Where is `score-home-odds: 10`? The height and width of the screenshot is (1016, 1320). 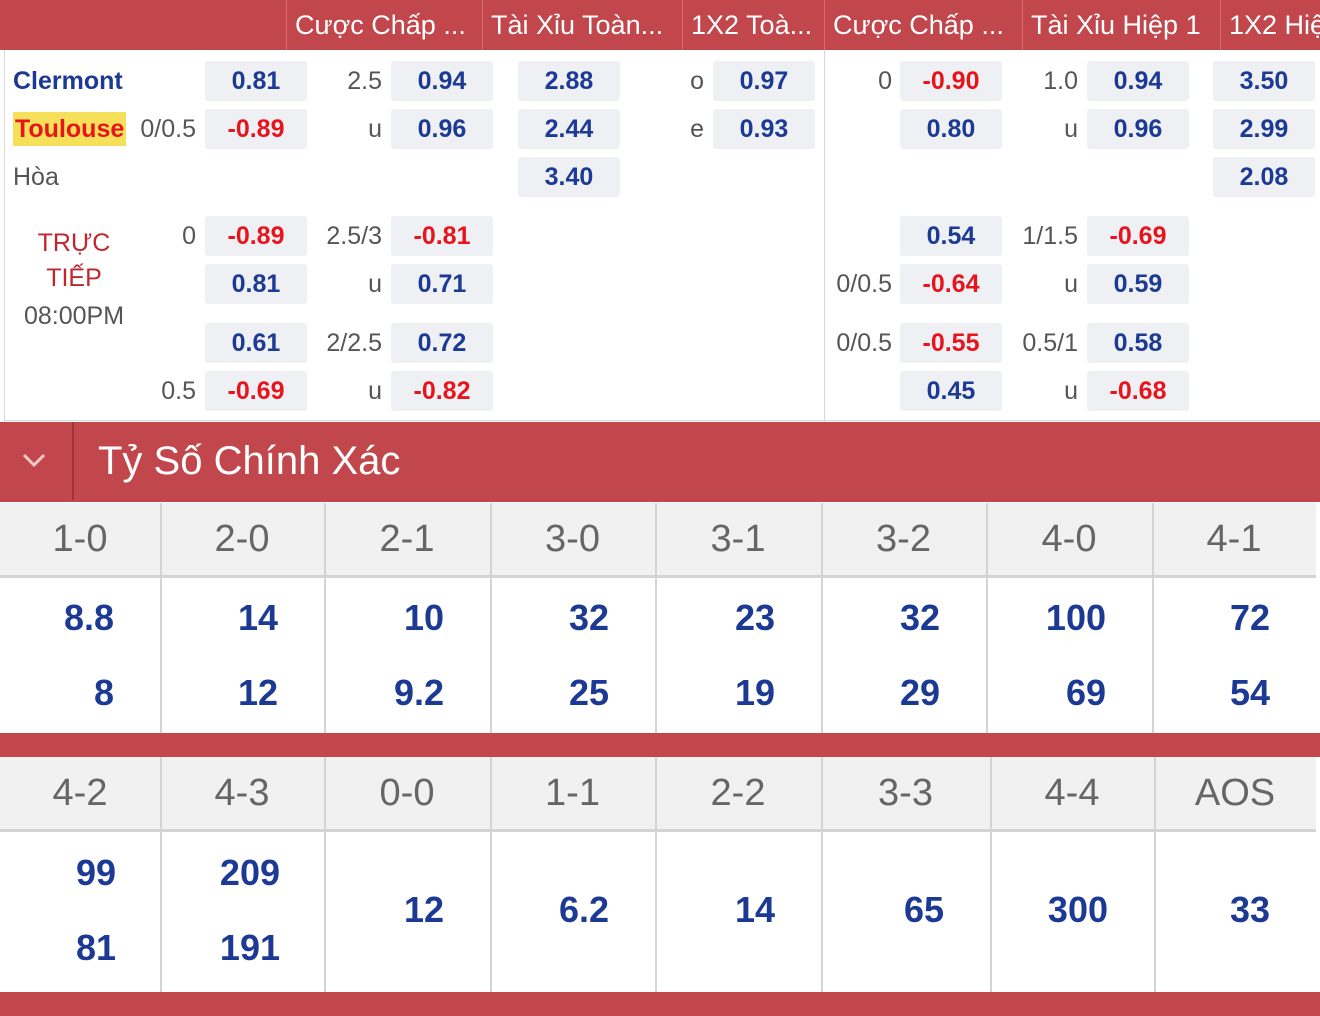
score-home-odds: 10 is located at coordinates (423, 617).